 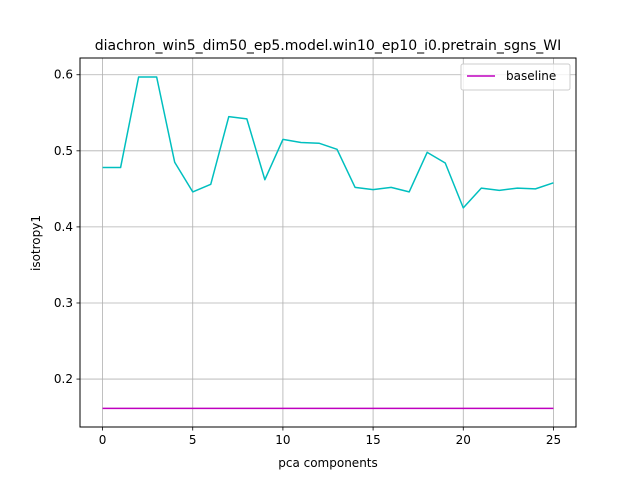 What do you see at coordinates (63, 303) in the screenshot?
I see `y-tick-label: 0.3` at bounding box center [63, 303].